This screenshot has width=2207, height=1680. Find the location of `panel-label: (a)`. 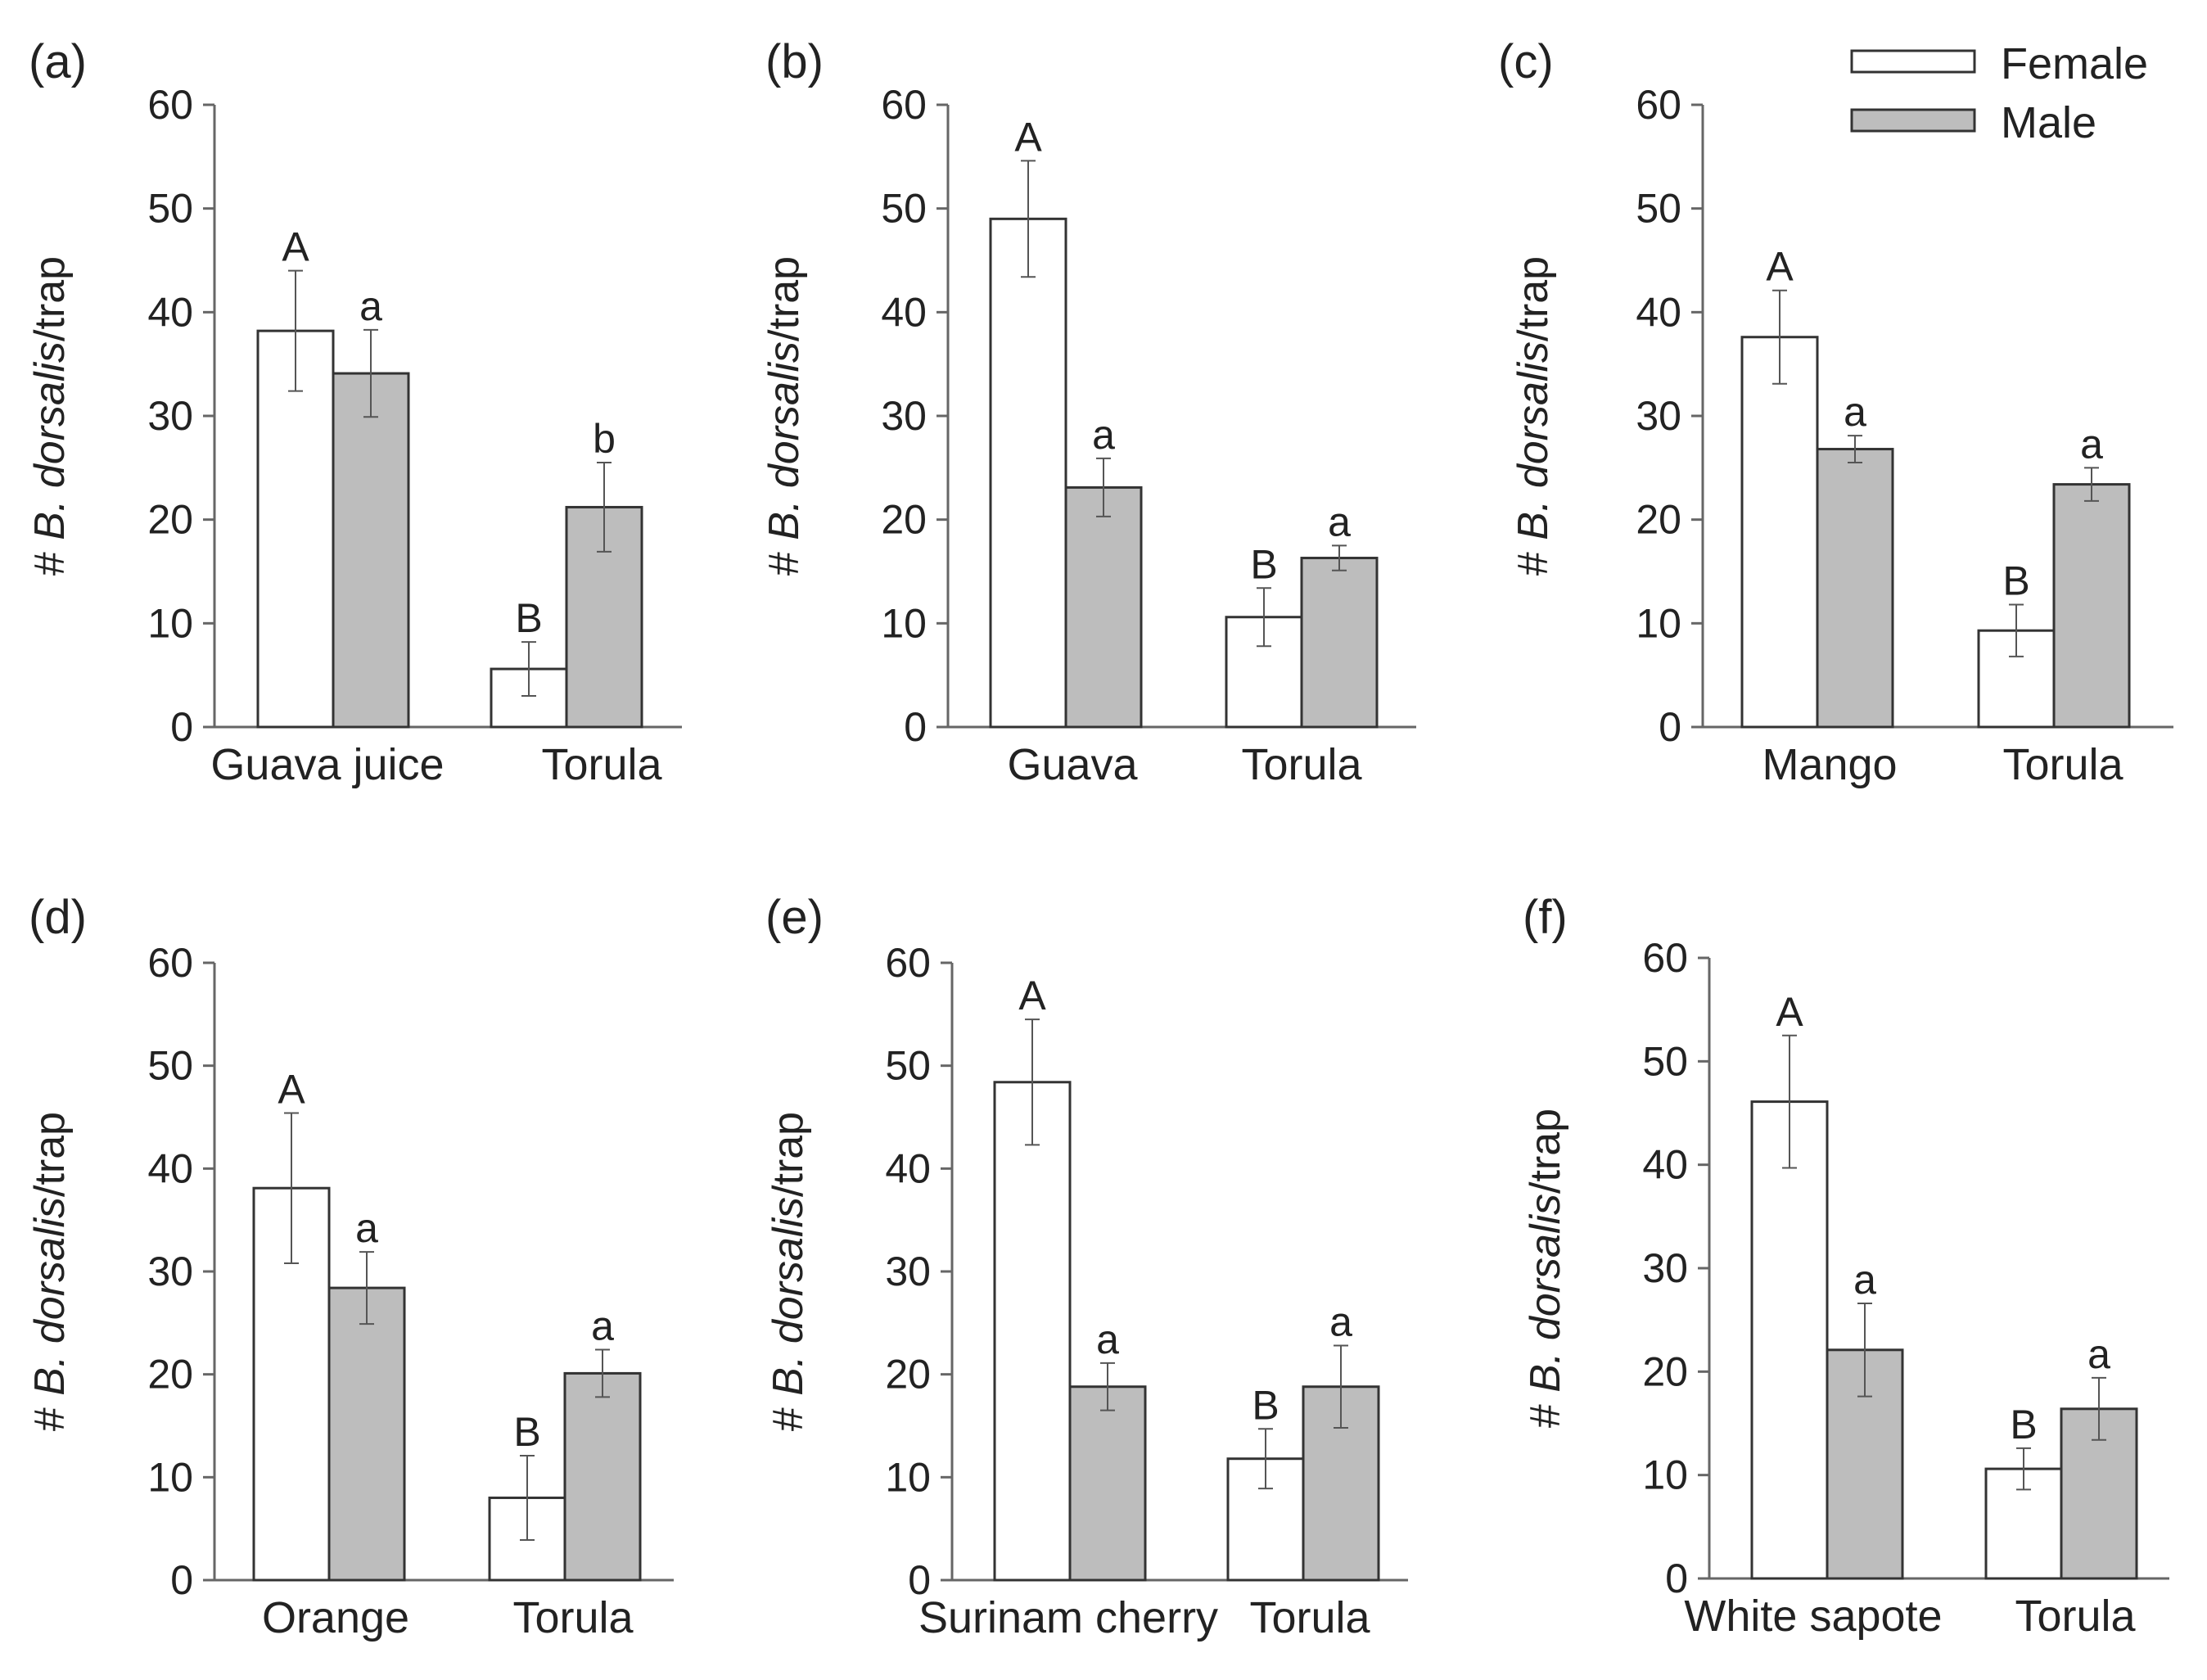

panel-label: (a) is located at coordinates (58, 61).